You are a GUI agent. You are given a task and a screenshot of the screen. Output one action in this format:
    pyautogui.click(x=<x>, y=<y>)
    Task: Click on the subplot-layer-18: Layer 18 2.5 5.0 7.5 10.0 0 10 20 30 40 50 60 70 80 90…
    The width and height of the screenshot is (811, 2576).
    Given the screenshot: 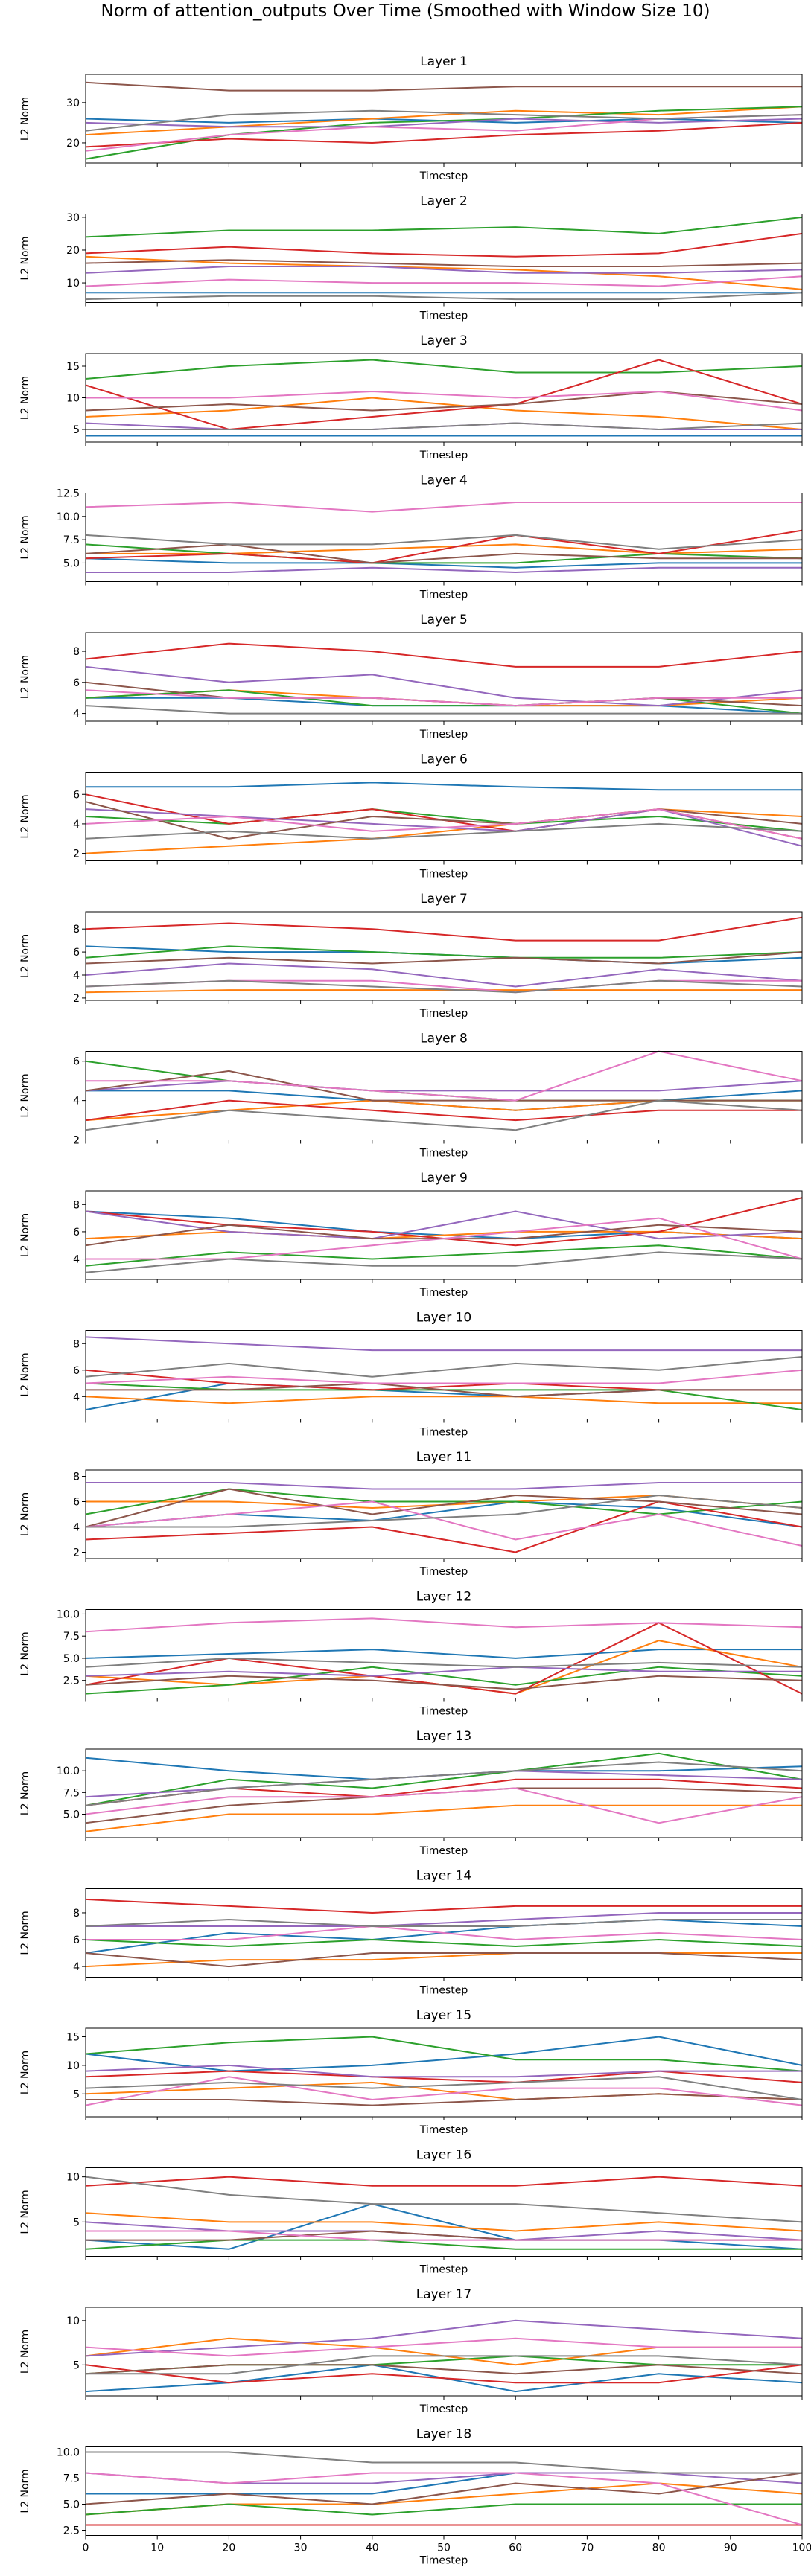 What is the action you would take?
    pyautogui.click(x=415, y=2497)
    